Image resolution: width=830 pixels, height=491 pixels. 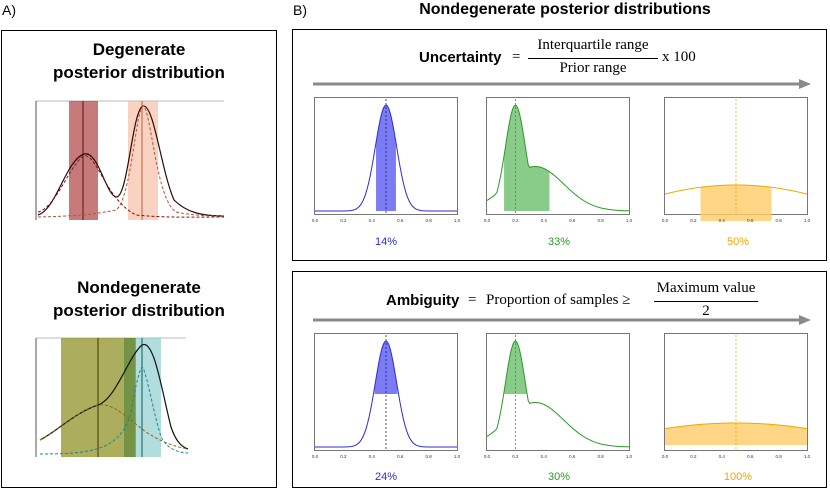 I want to click on uncertainty-value-1: 14%, so click(x=386, y=242).